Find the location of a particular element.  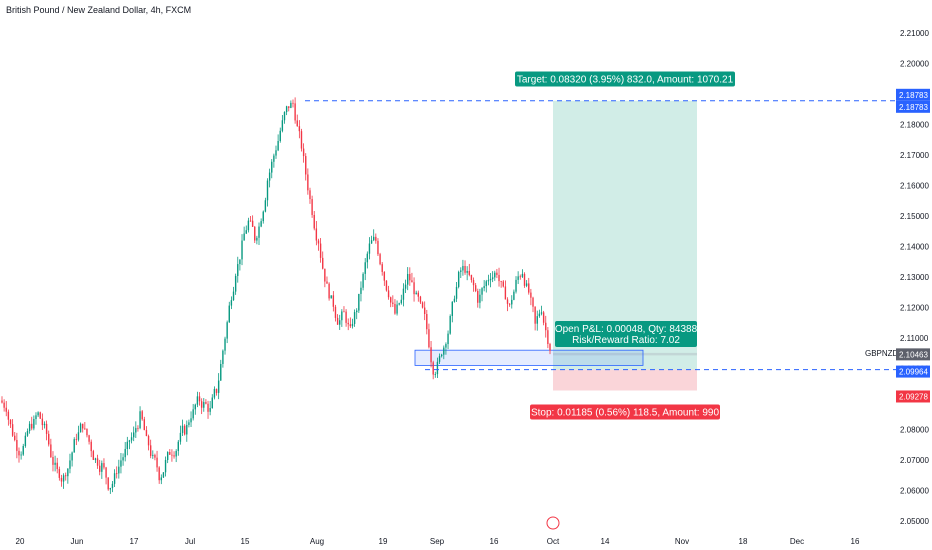

y-tick-label: 2.14000 is located at coordinates (914, 247).